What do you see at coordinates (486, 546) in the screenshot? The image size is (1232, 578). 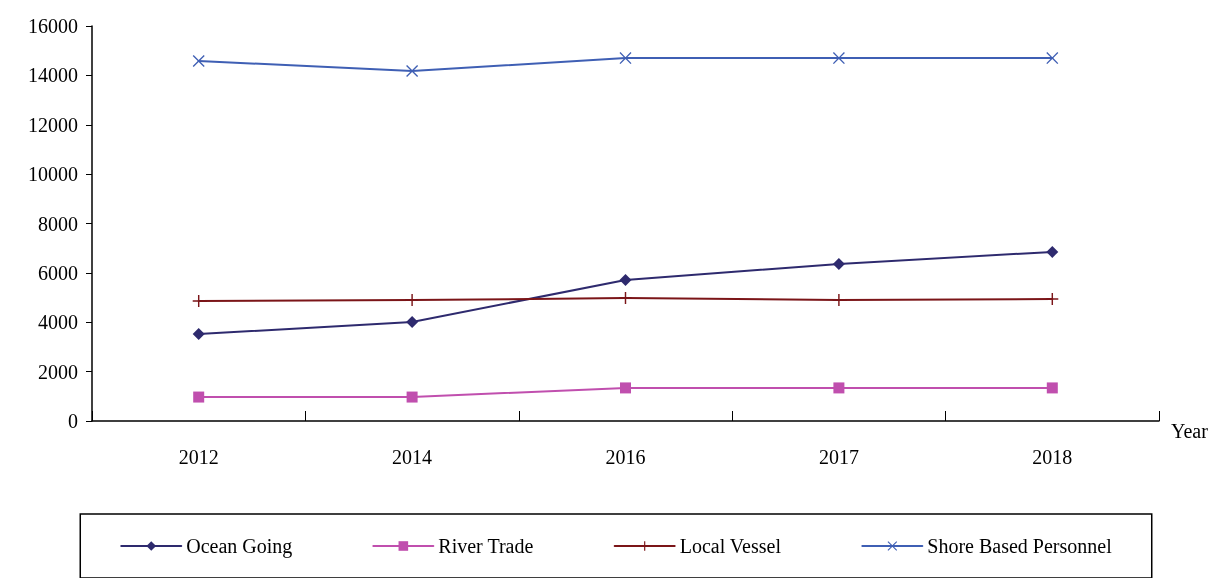 I see `legend-label: River Trade` at bounding box center [486, 546].